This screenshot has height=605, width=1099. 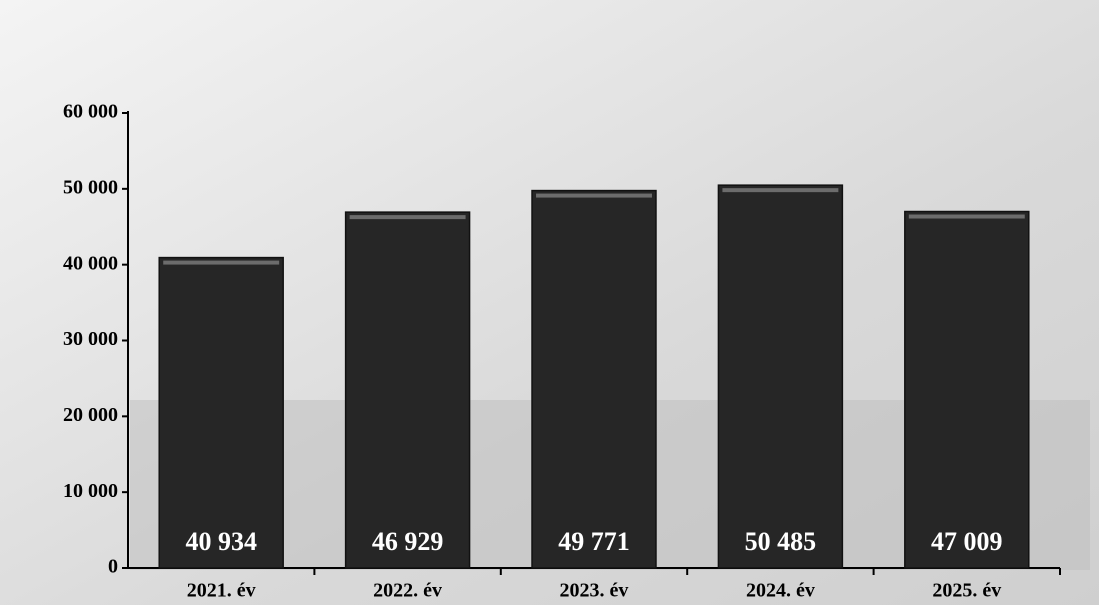 What do you see at coordinates (221, 541) in the screenshot?
I see `value-label: 40 934` at bounding box center [221, 541].